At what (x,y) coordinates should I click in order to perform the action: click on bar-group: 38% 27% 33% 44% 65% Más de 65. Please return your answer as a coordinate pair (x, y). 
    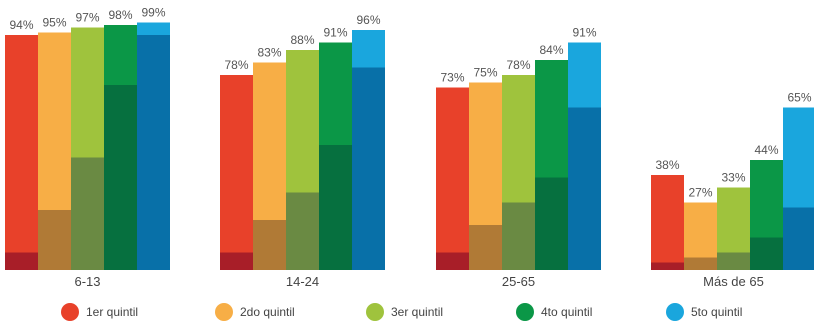
    Looking at the image, I should click on (732, 190).